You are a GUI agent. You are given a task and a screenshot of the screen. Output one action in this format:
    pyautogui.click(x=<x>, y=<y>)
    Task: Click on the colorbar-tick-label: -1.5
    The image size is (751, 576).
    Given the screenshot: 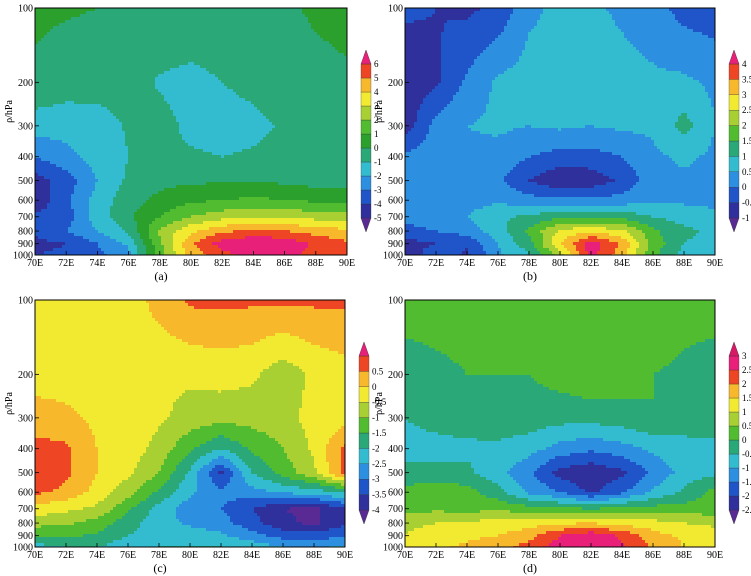 What is the action you would take?
    pyautogui.click(x=379, y=433)
    